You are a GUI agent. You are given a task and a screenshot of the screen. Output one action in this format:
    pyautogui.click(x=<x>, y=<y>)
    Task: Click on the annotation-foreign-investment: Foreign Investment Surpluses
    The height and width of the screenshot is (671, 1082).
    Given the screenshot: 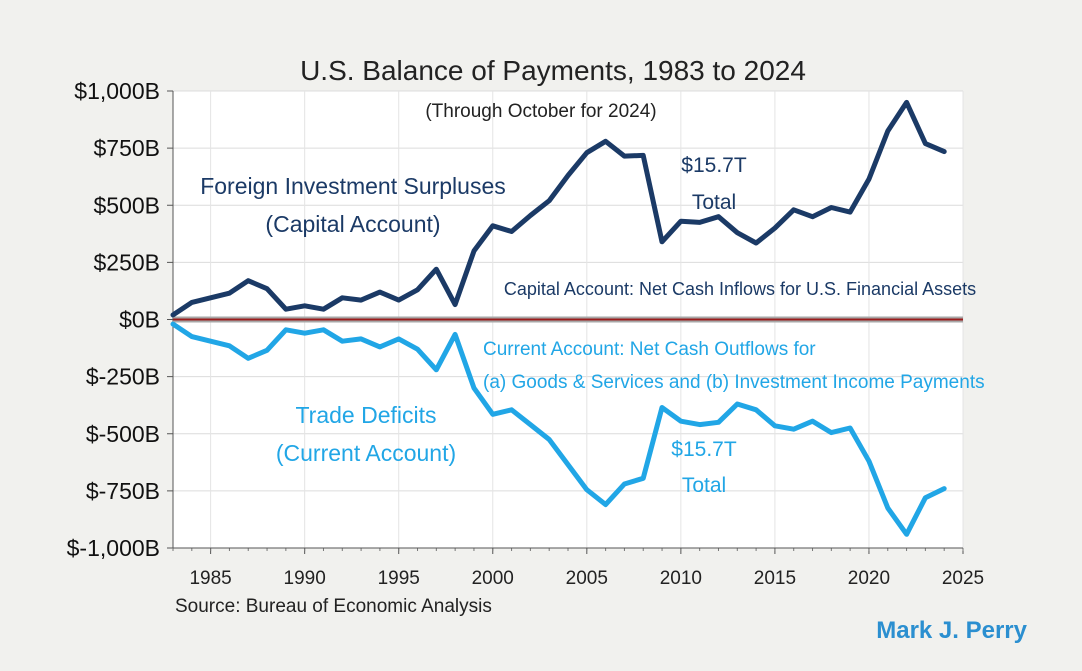 What is the action you would take?
    pyautogui.click(x=353, y=186)
    